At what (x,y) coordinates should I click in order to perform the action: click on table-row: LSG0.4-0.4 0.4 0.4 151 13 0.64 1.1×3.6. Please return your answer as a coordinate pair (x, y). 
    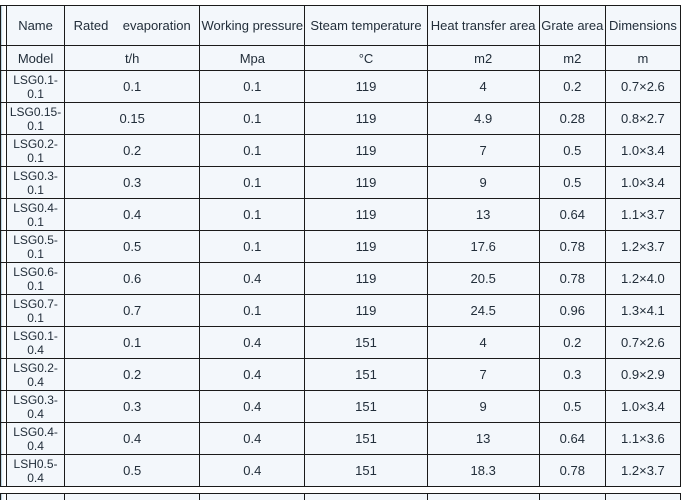
    Looking at the image, I should click on (341, 438).